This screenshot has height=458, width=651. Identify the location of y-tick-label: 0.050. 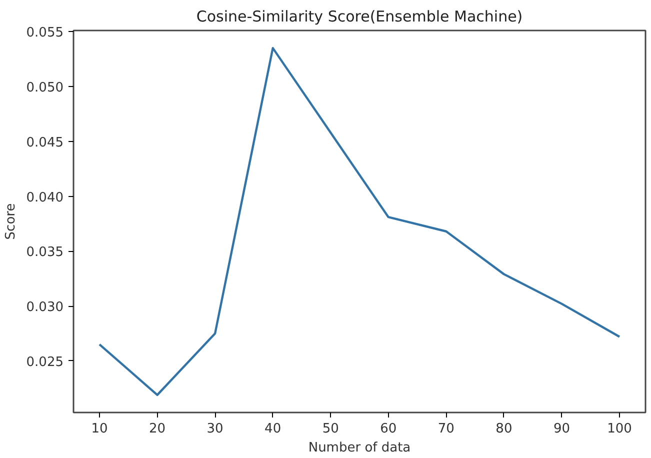
(45, 88).